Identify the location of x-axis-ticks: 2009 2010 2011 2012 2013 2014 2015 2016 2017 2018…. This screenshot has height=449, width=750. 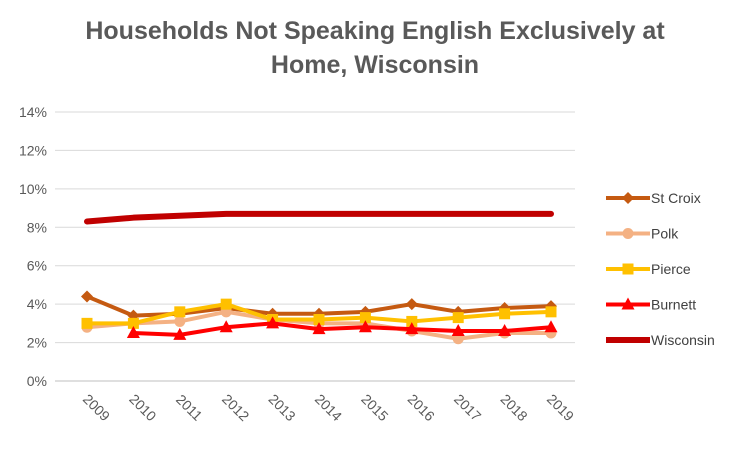
(328, 407).